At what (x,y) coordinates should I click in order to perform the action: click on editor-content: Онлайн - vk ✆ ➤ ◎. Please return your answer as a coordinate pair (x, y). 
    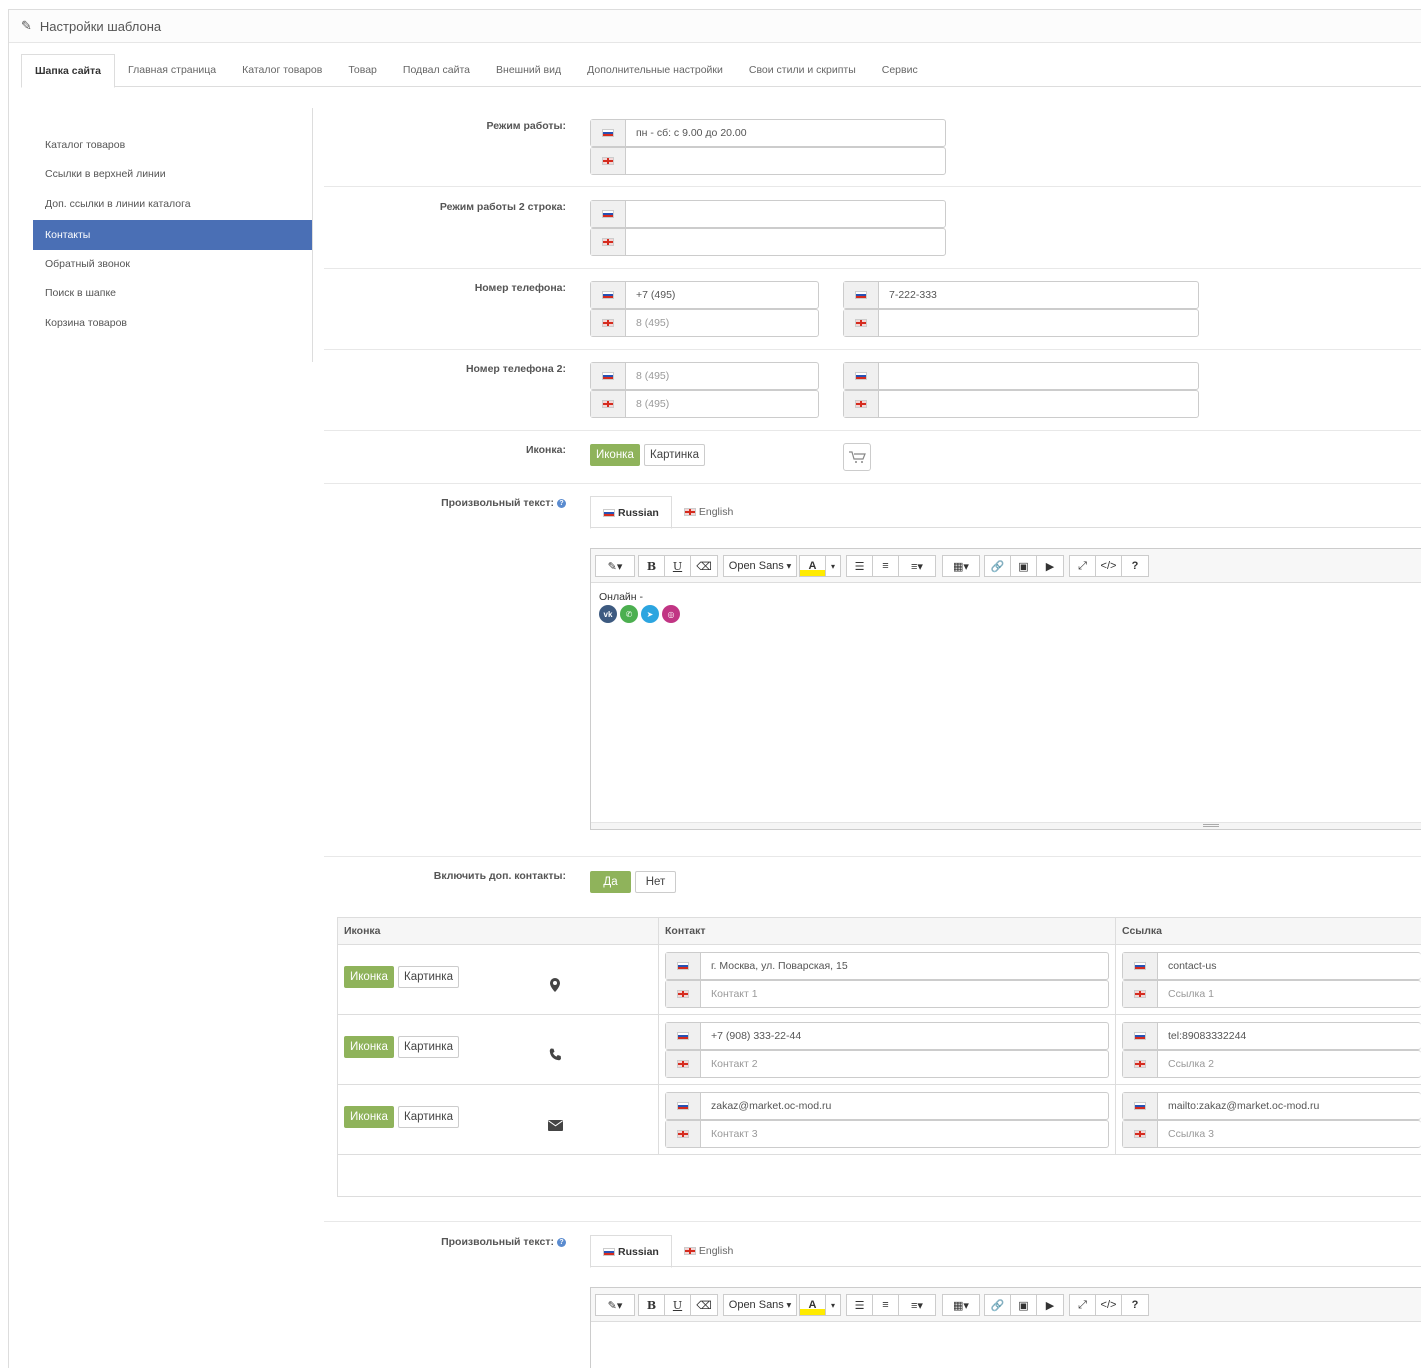
    Looking at the image, I should click on (1006, 607).